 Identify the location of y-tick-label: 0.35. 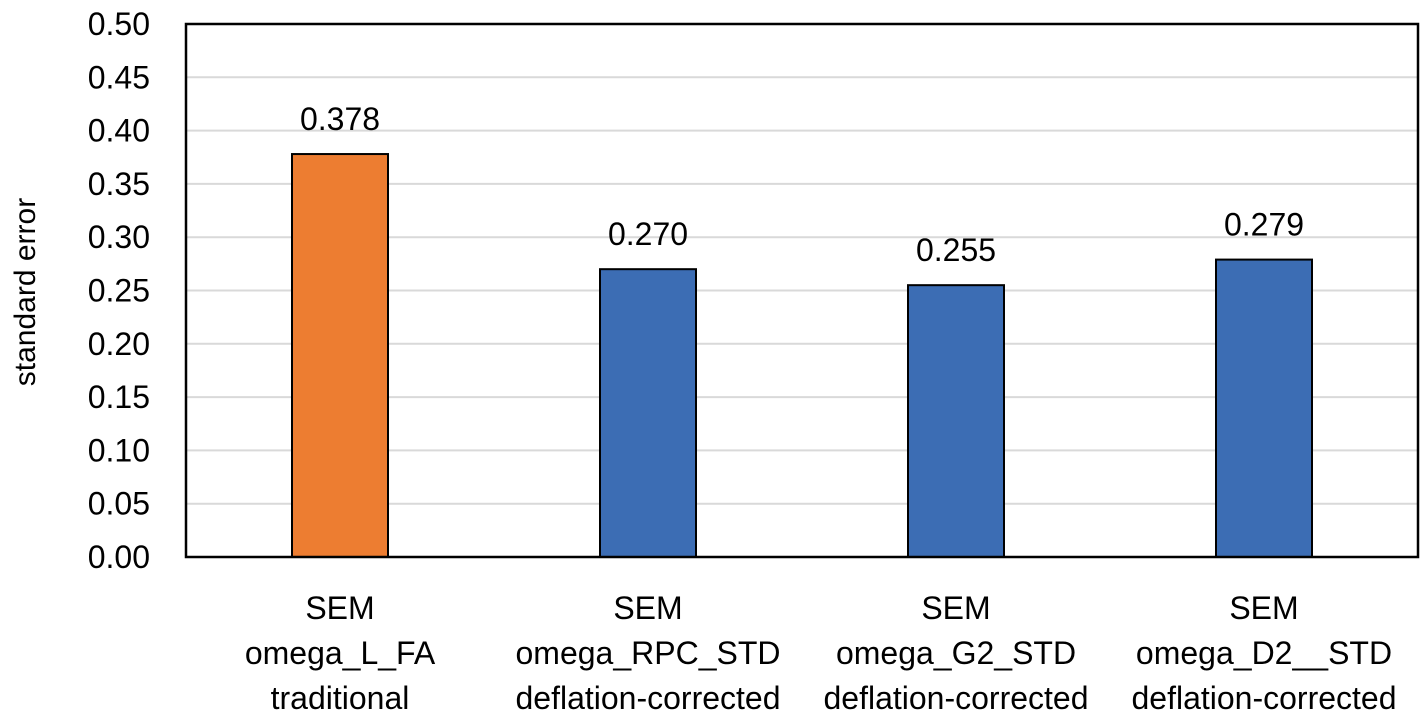
(119, 184).